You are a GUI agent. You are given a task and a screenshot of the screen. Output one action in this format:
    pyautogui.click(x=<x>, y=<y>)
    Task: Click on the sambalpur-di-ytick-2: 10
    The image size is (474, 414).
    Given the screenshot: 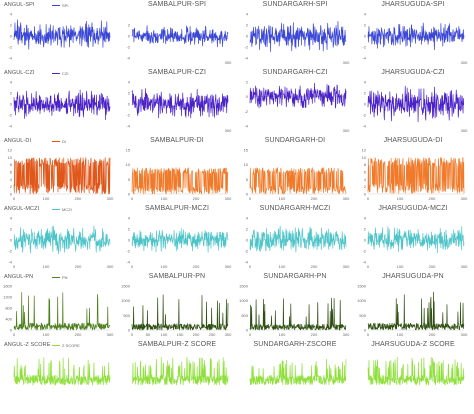 What is the action you would take?
    pyautogui.click(x=128, y=164)
    